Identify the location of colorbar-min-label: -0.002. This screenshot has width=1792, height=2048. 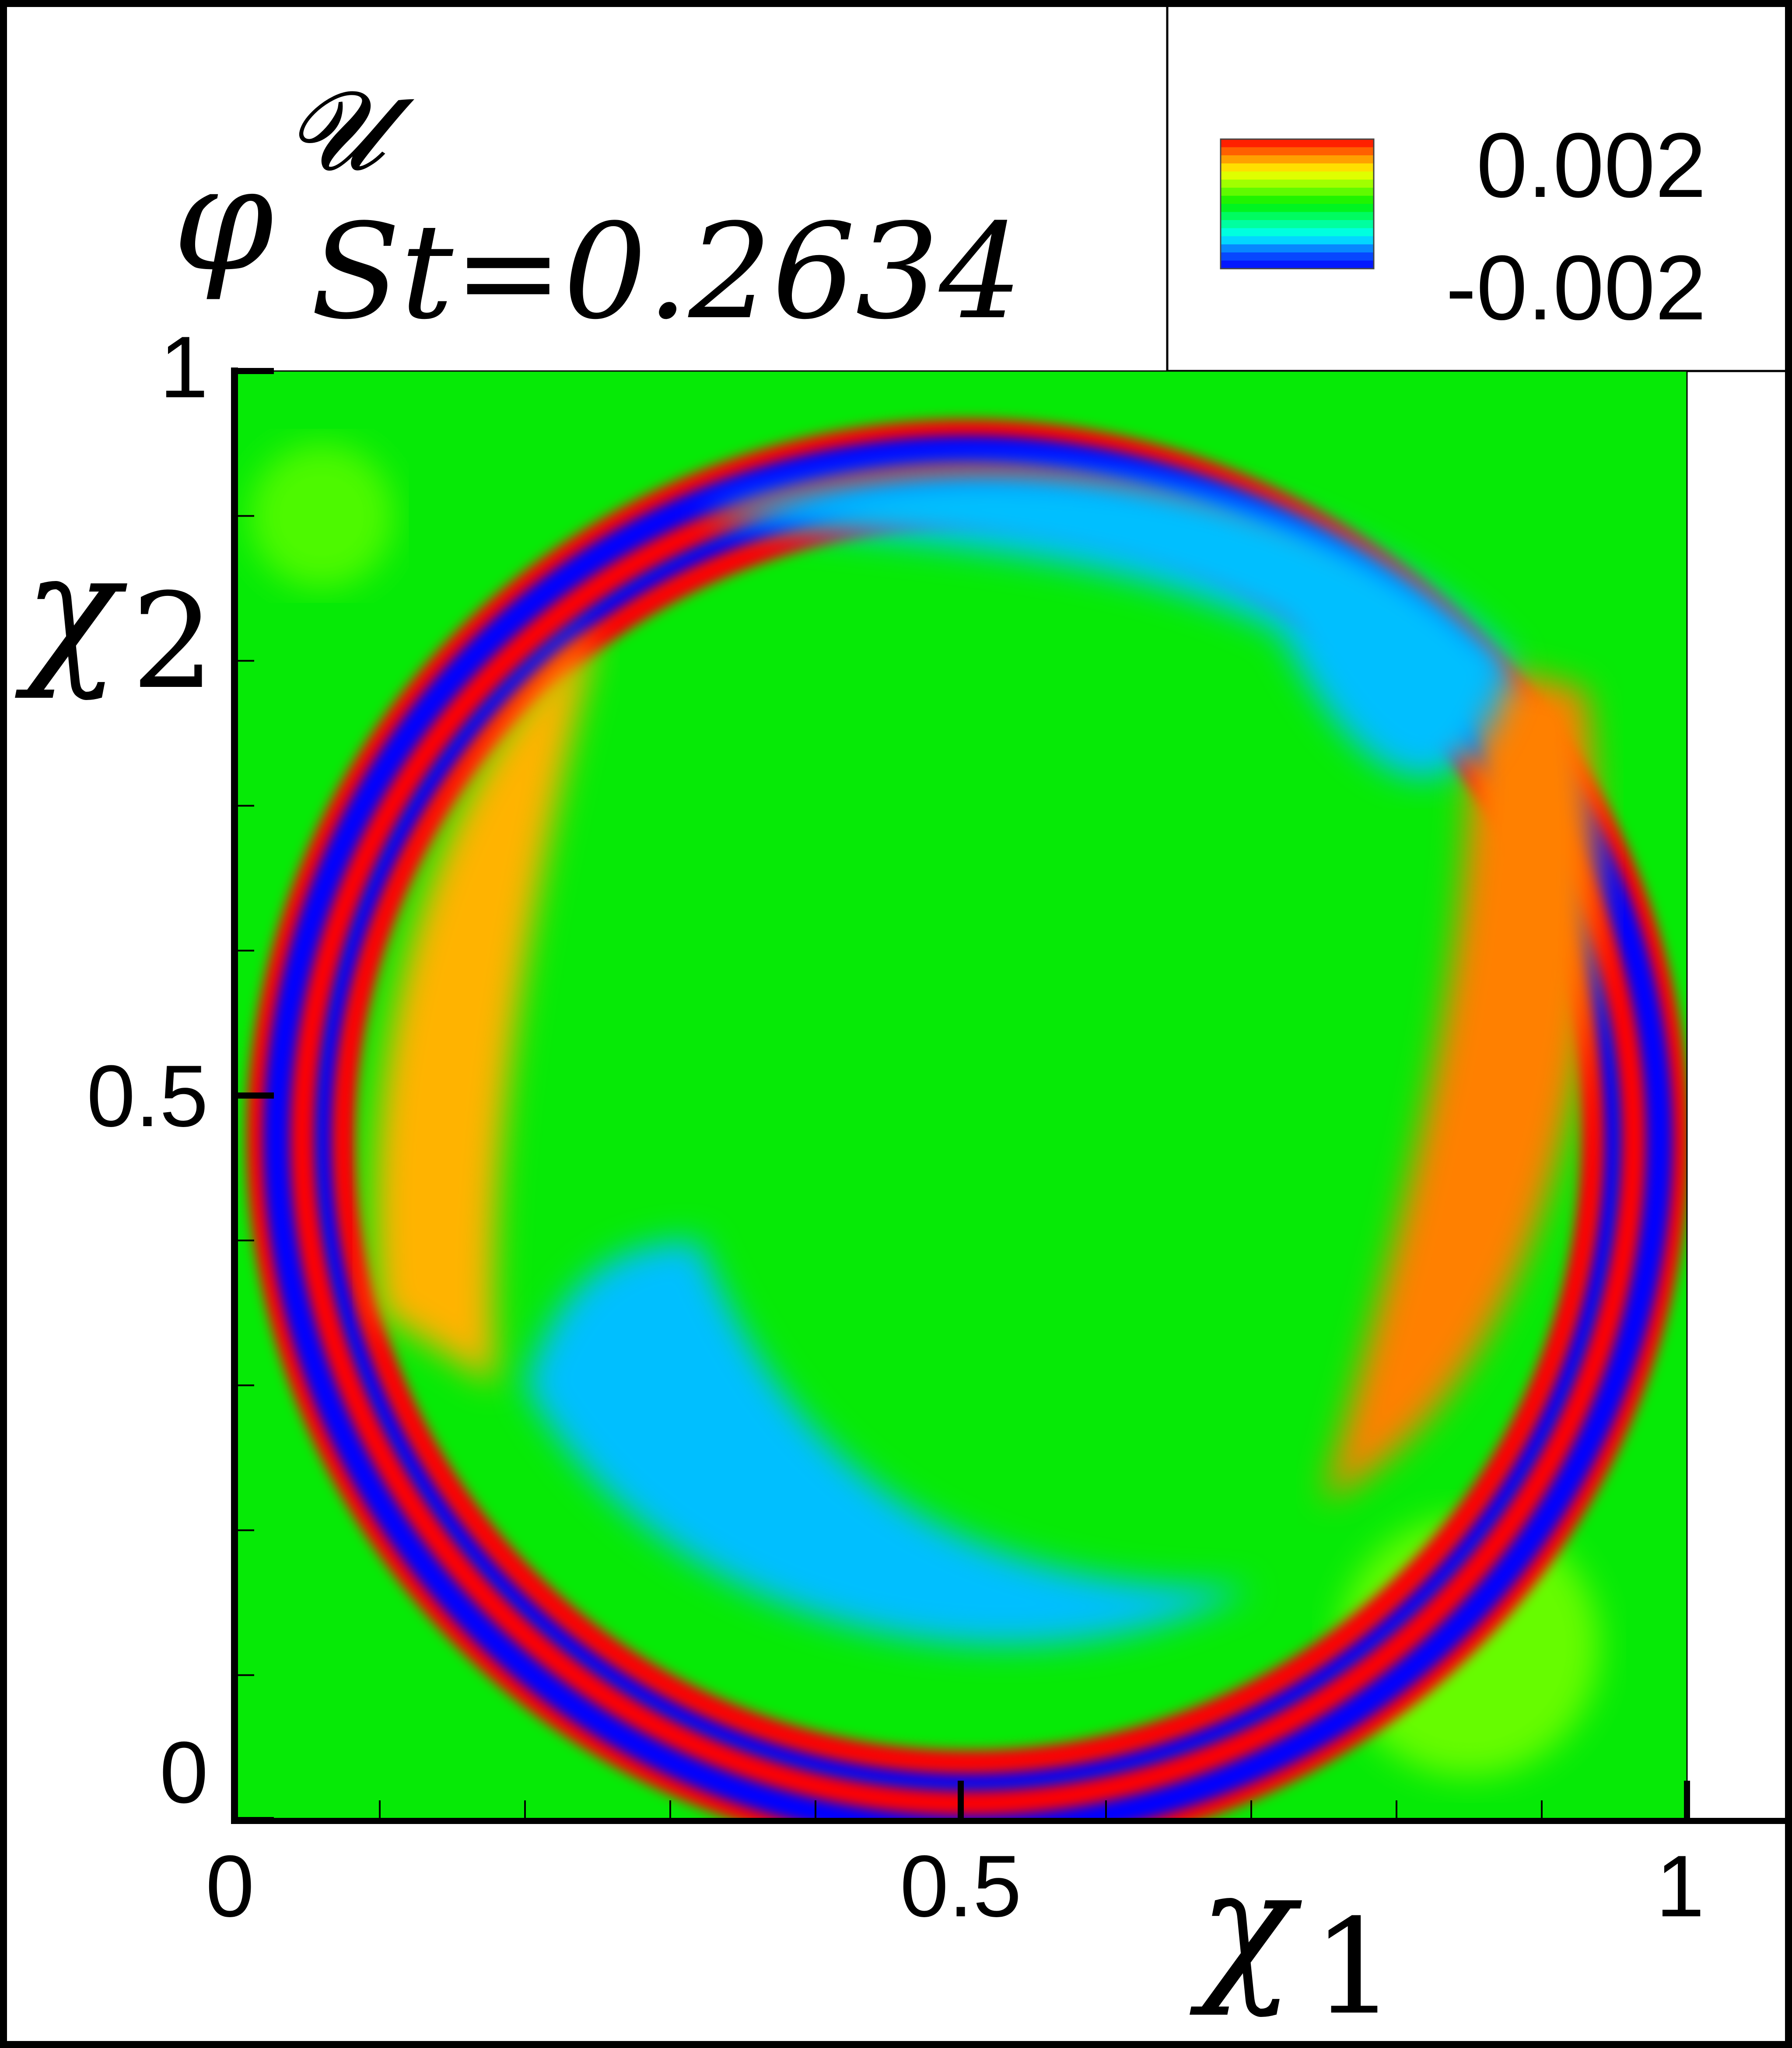
(1576, 287).